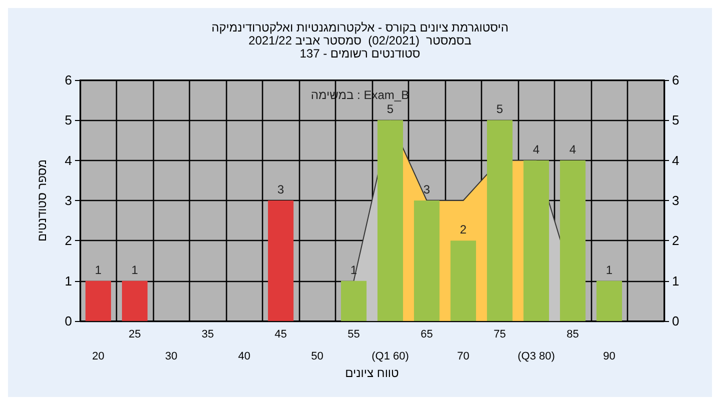 The height and width of the screenshot is (405, 720). What do you see at coordinates (500, 334) in the screenshot?
I see `x-tick-label: 75` at bounding box center [500, 334].